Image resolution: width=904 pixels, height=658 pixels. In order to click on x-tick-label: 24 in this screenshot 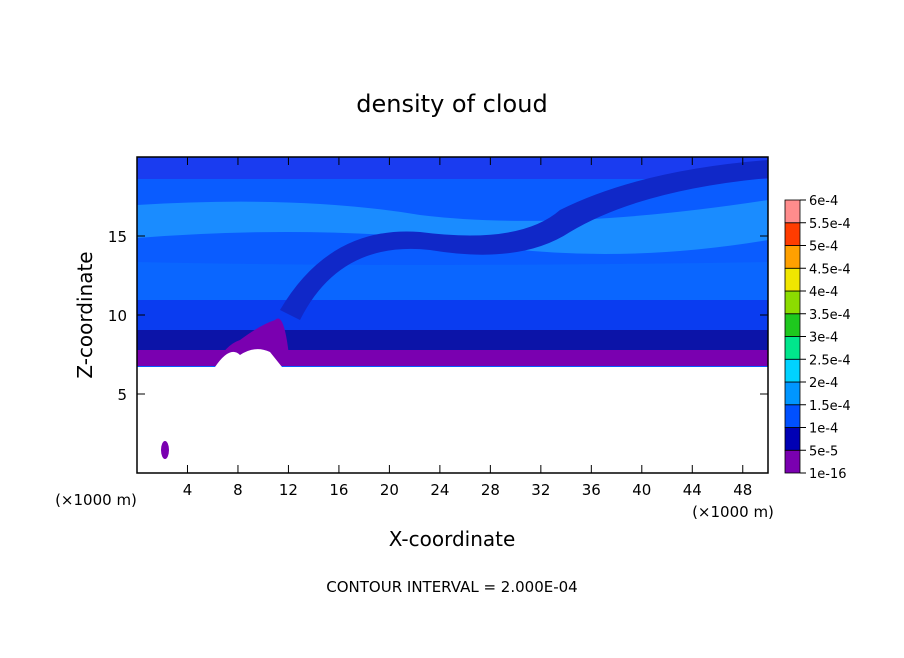, I will do `click(439, 490)`.